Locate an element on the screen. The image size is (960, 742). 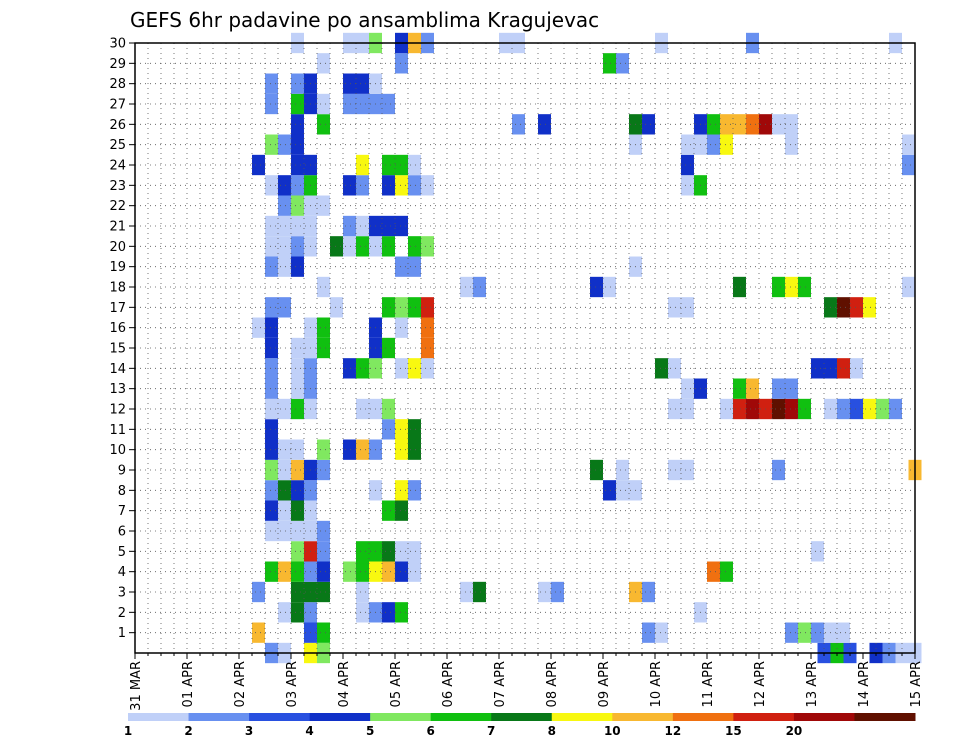
y-tick-label: 22 is located at coordinates (117, 206).